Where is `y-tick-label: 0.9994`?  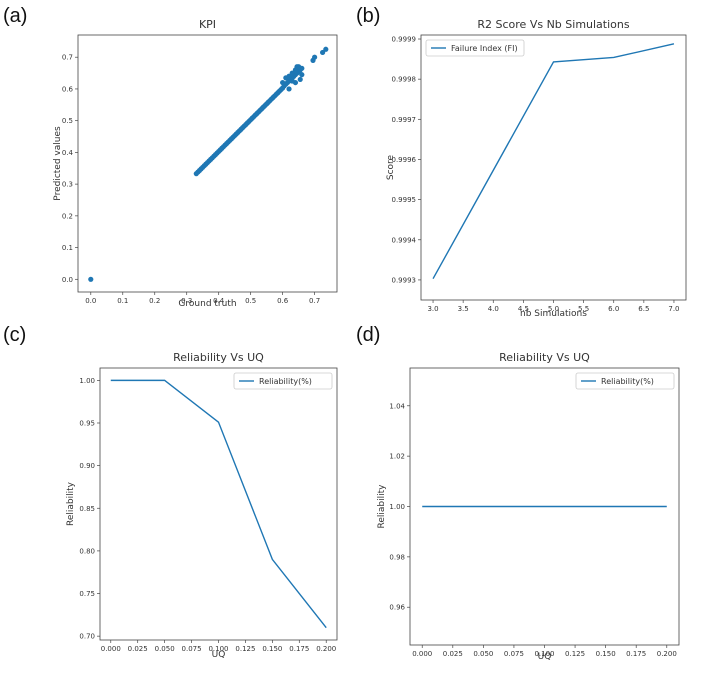
y-tick-label: 0.9994 is located at coordinates (404, 240).